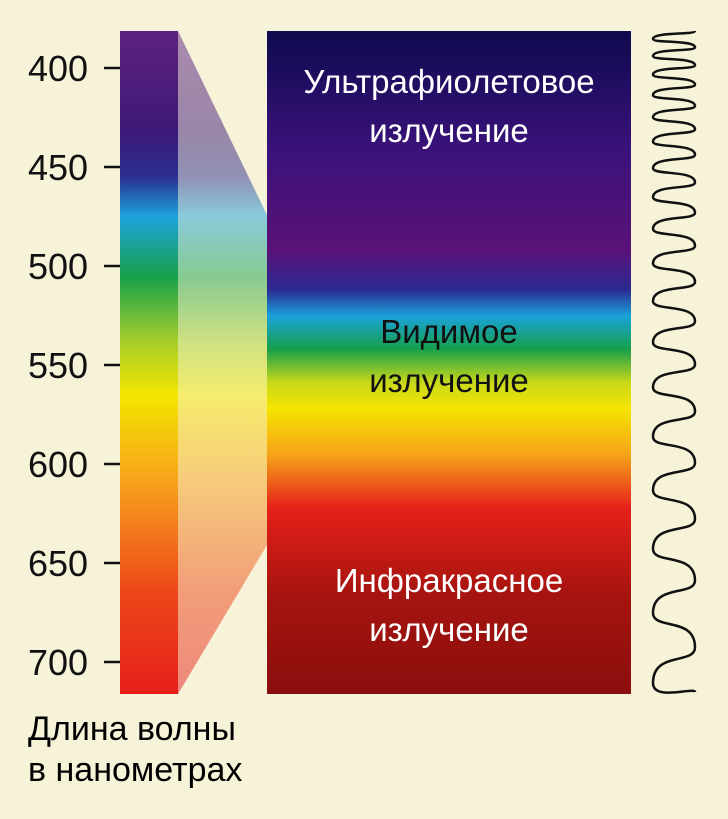 This screenshot has width=728, height=819. Describe the element at coordinates (449, 580) in the screenshot. I see `region-label: Инфракрасное` at that location.